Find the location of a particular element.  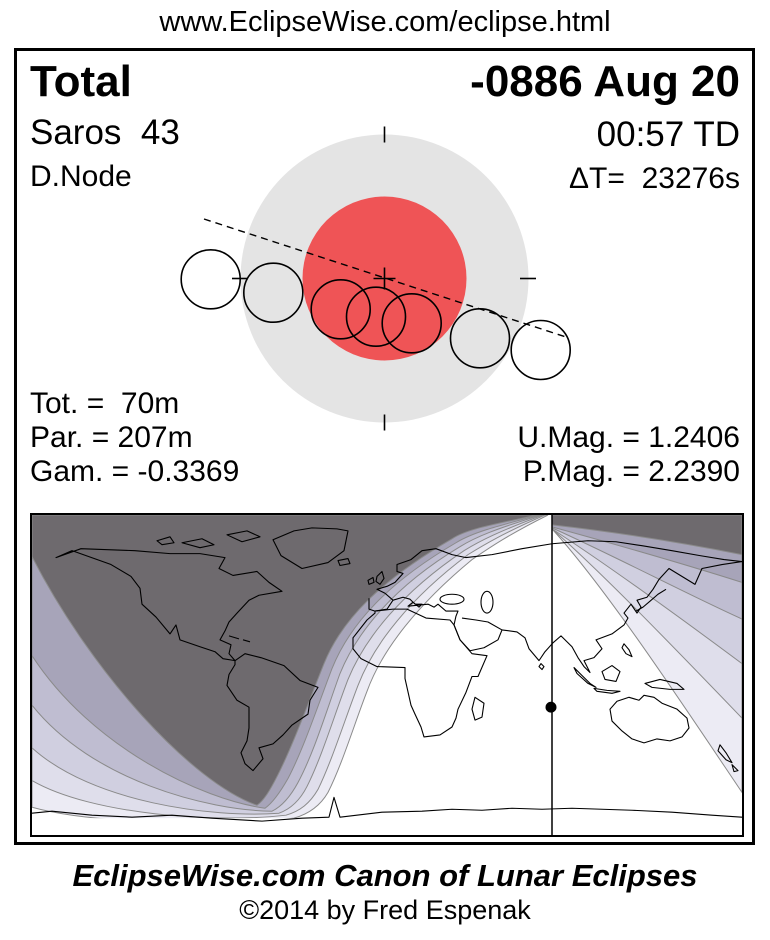

moon-contact-u2 is located at coordinates (341, 309).